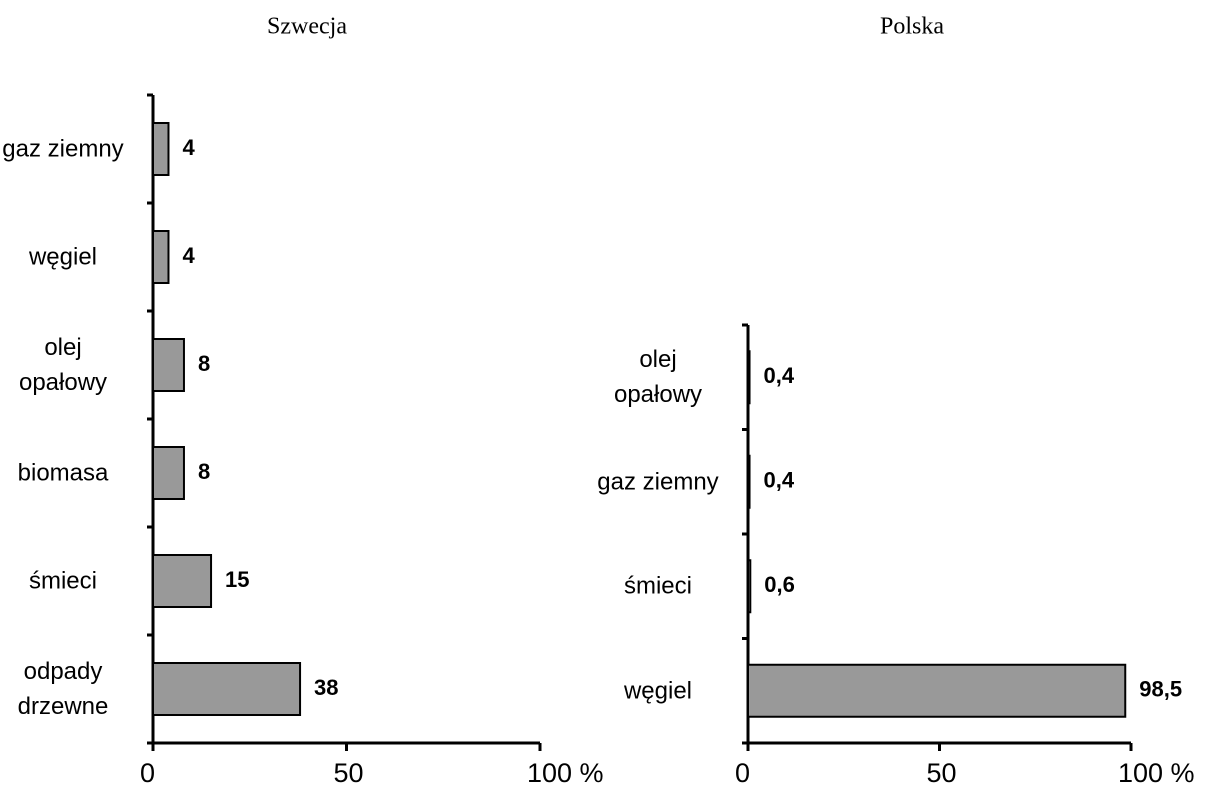 The height and width of the screenshot is (801, 1208). What do you see at coordinates (1160, 689) in the screenshot?
I see `value-label: 98,5` at bounding box center [1160, 689].